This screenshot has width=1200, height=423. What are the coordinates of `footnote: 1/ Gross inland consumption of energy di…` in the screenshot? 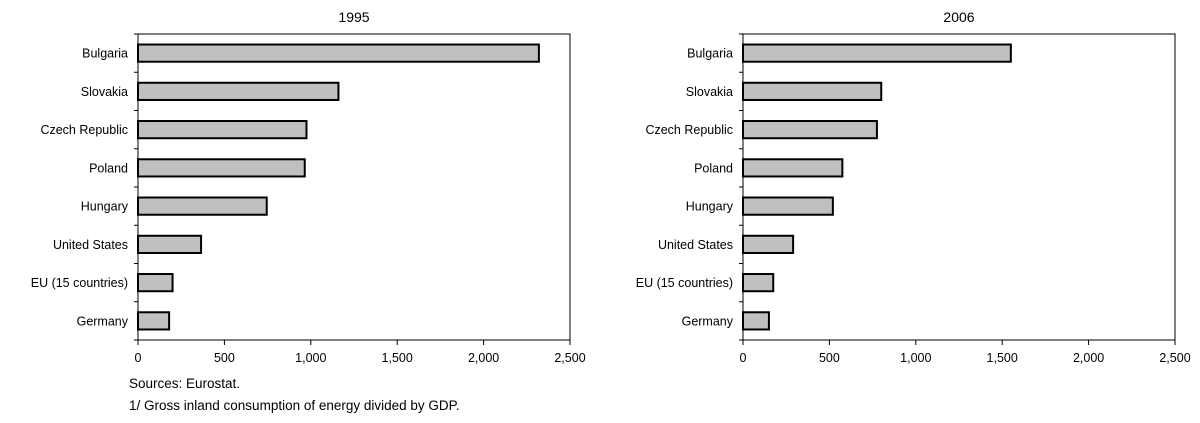 It's located at (294, 405).